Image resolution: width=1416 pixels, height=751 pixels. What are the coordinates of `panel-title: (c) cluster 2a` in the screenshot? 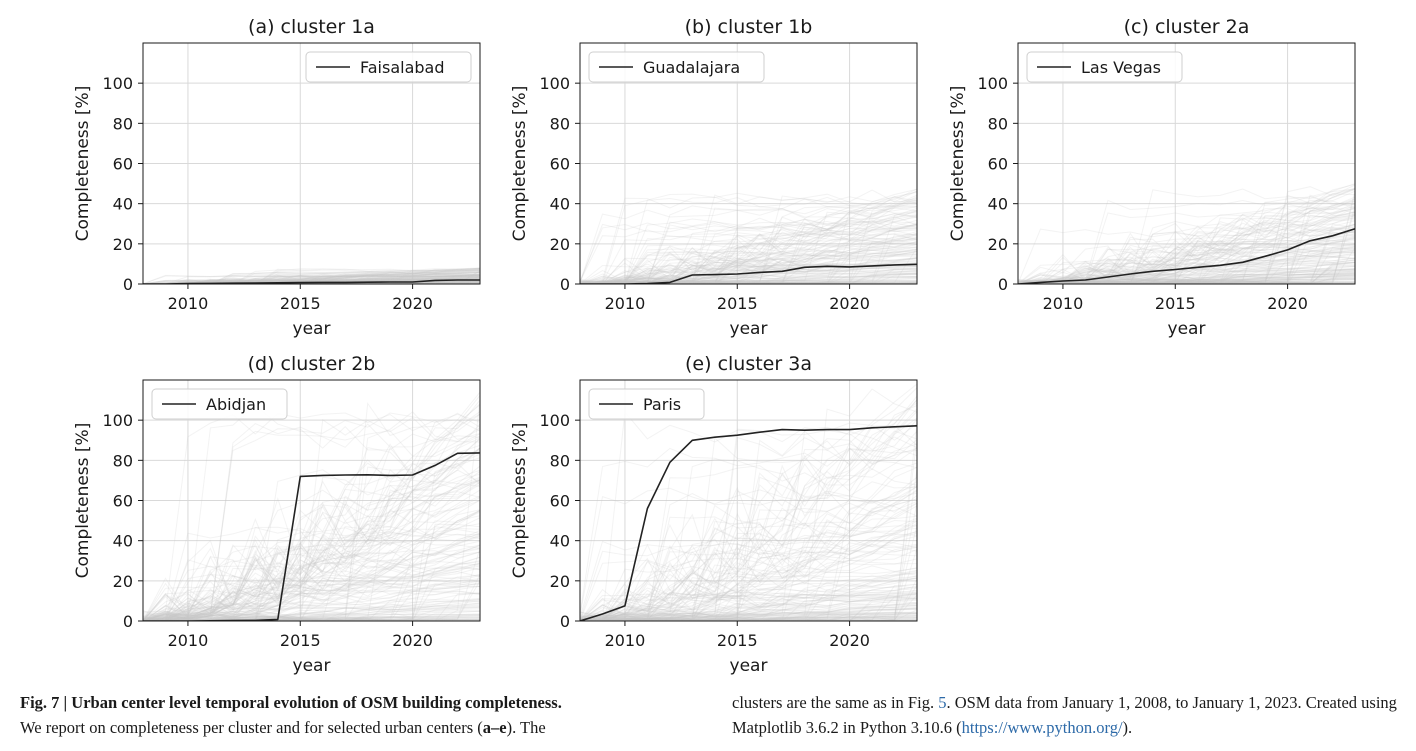 It's located at (1187, 27).